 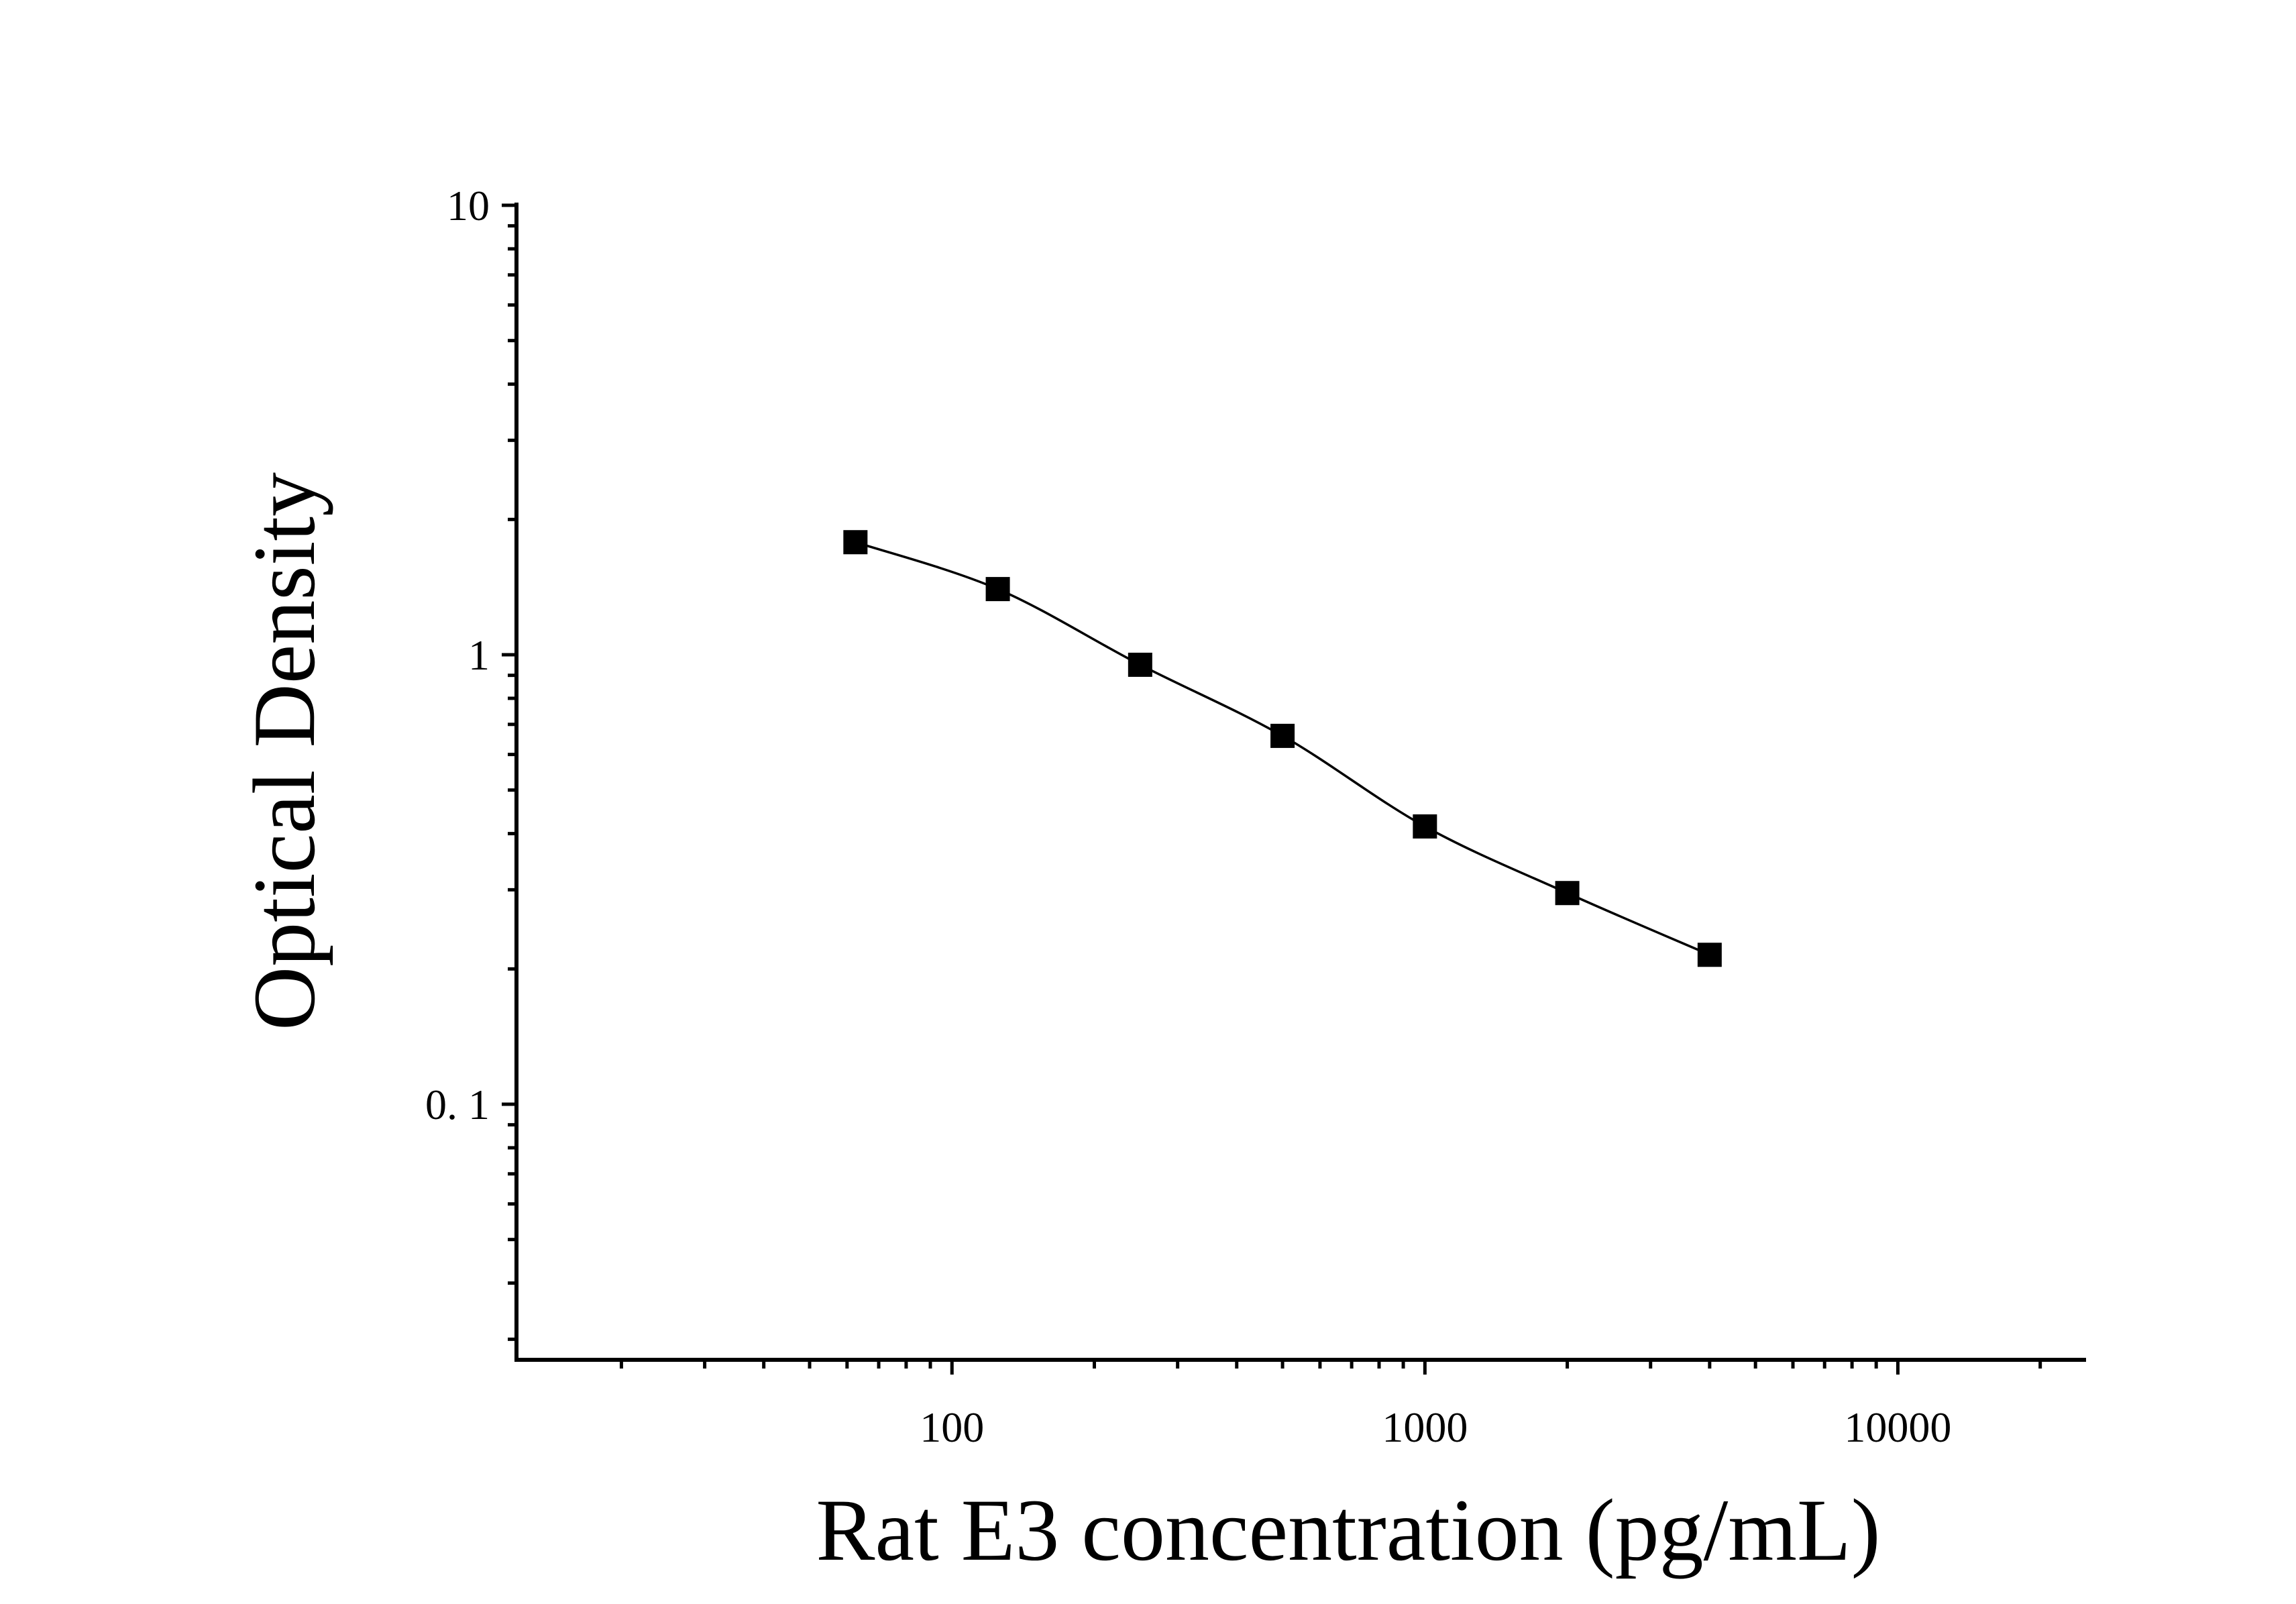 What do you see at coordinates (284, 751) in the screenshot?
I see `y-axis-title: Optical Density` at bounding box center [284, 751].